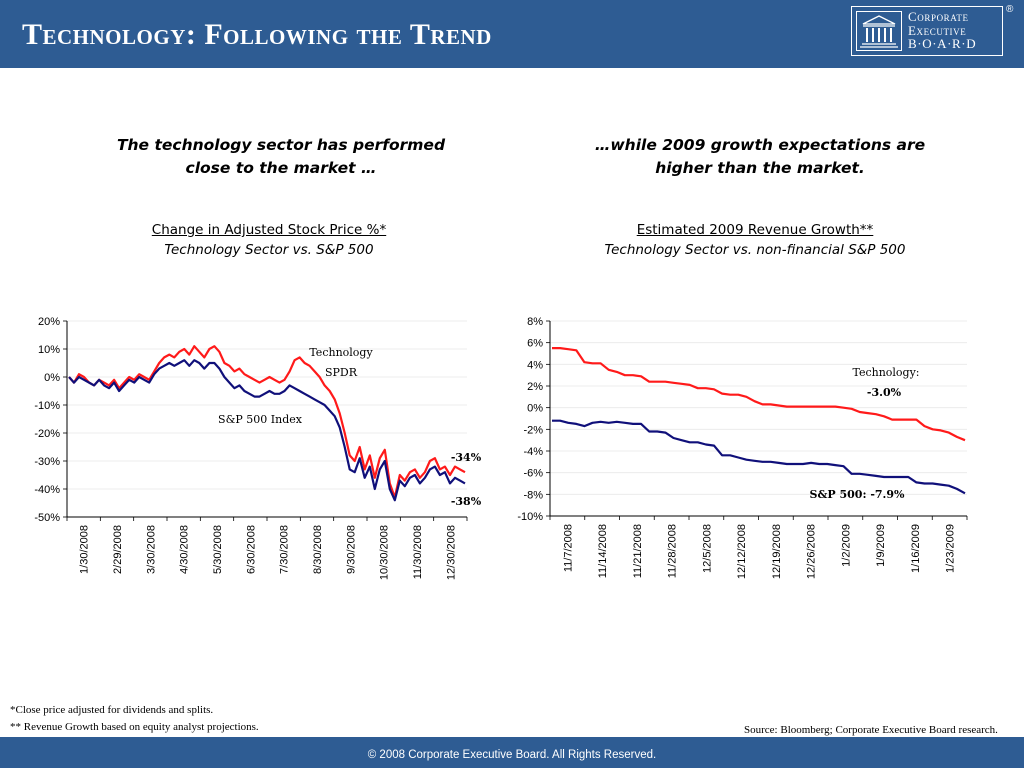 The image size is (1024, 768). What do you see at coordinates (533, 430) in the screenshot?
I see `y-tick-label: -2%` at bounding box center [533, 430].